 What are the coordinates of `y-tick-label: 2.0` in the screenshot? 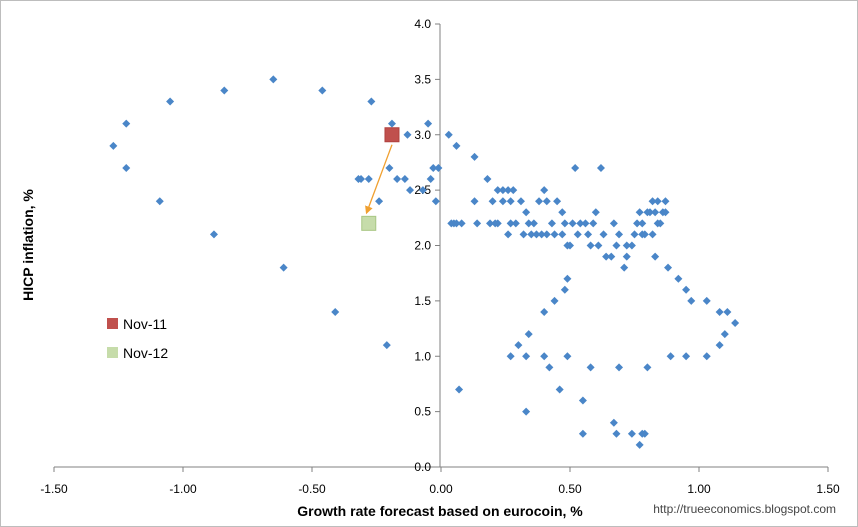 It's located at (422, 246).